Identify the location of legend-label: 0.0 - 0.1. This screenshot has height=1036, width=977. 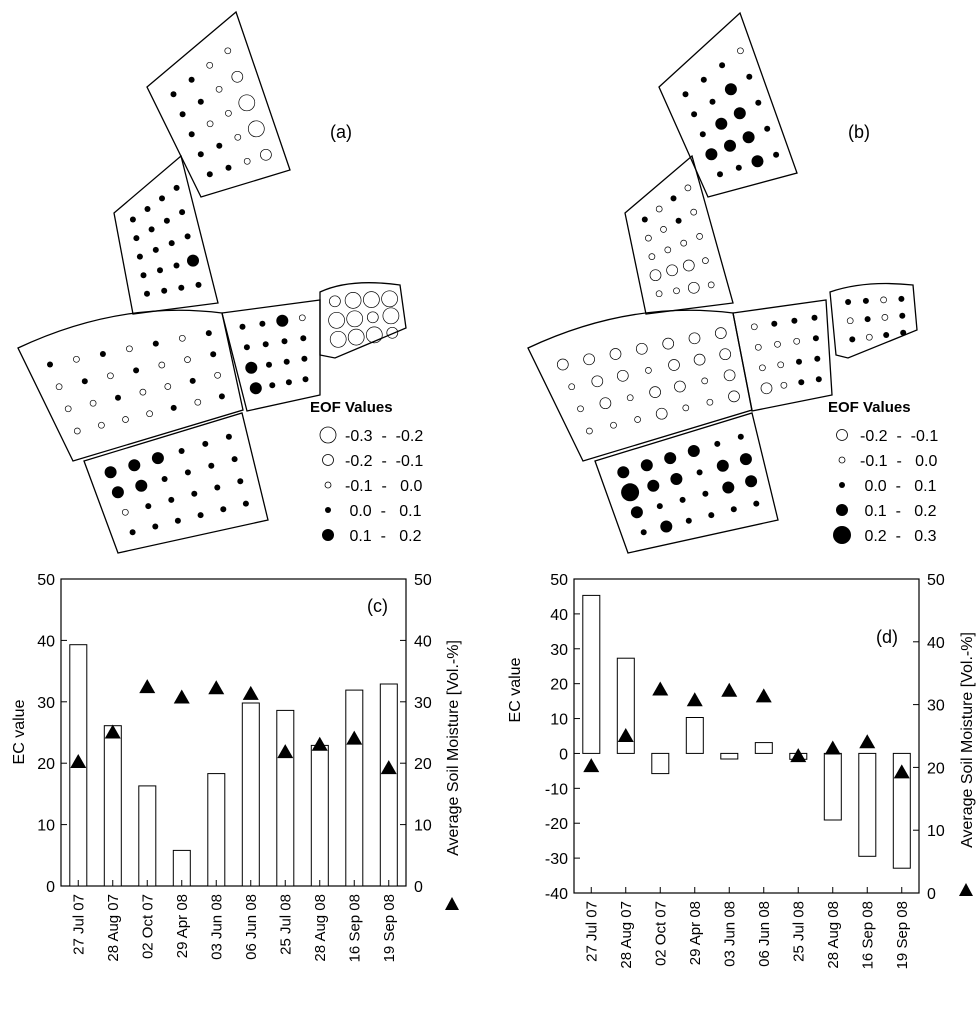
(898, 486).